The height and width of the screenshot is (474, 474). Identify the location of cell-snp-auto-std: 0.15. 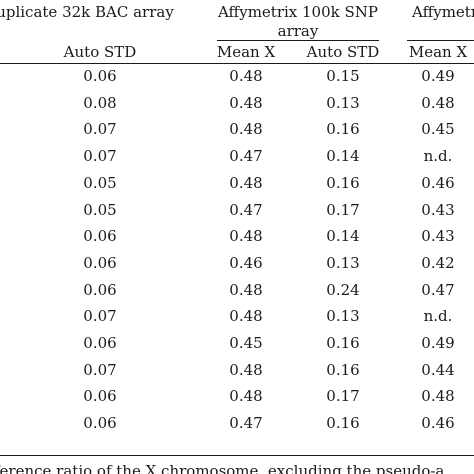
(343, 76).